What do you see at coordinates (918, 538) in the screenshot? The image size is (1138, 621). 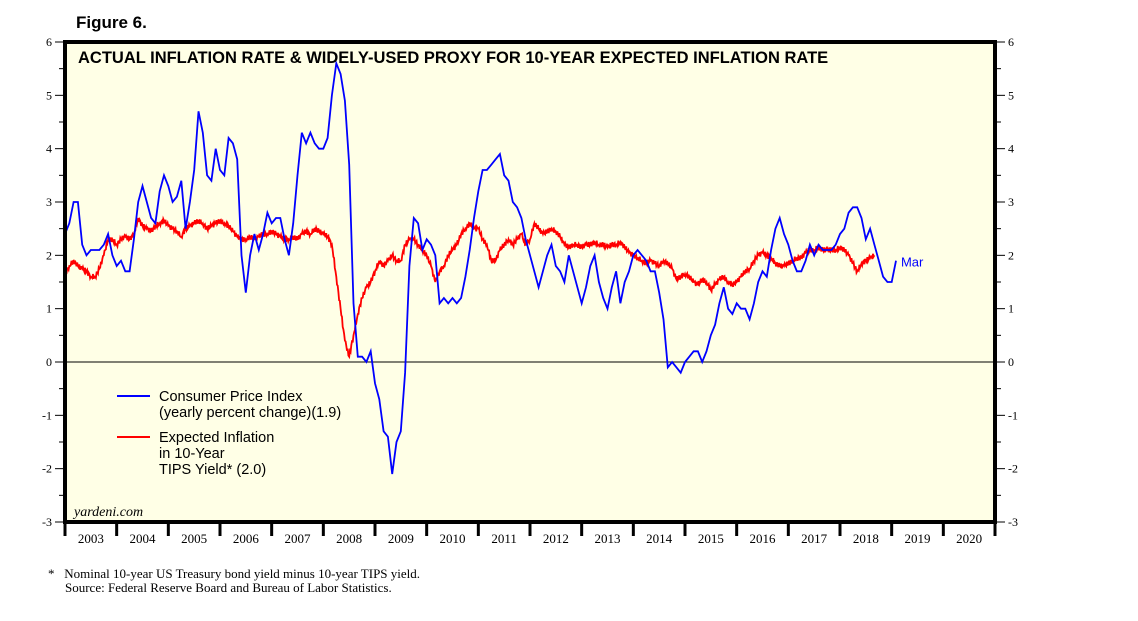 I see `x-tick-label: 2019` at bounding box center [918, 538].